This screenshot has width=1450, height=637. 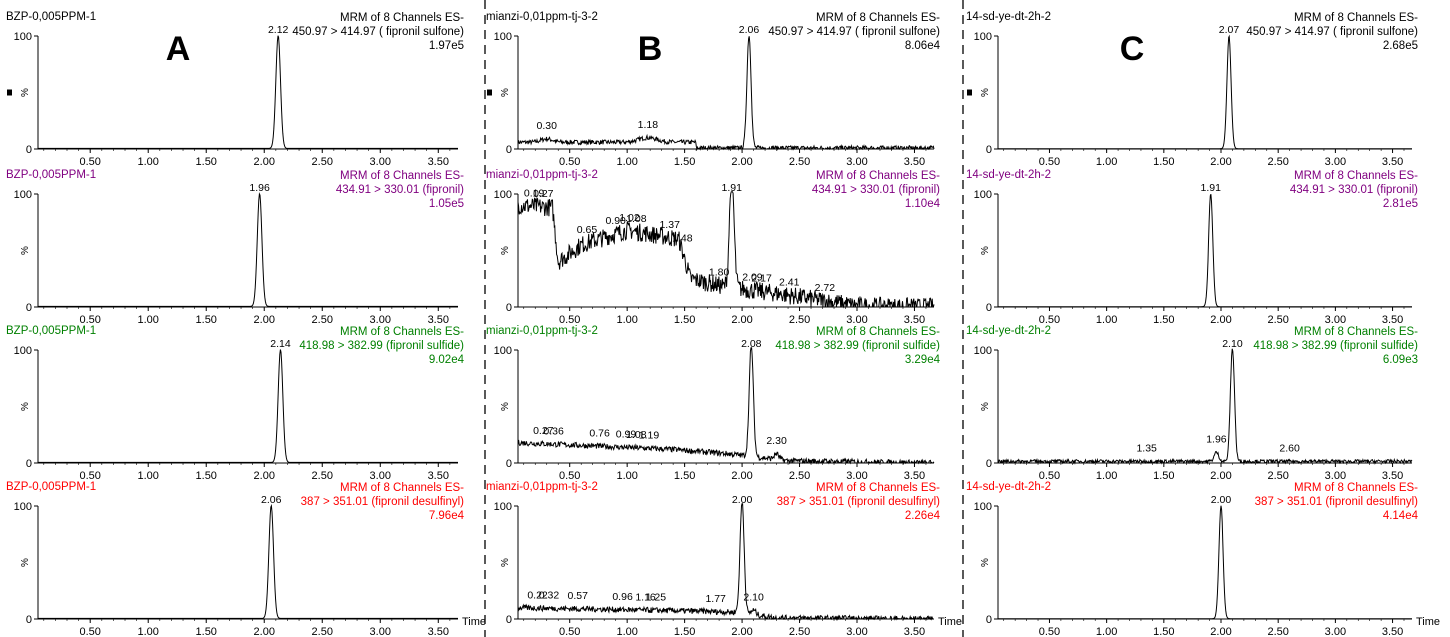 What do you see at coordinates (446, 204) in the screenshot?
I see `channel-header: 1.05e5` at bounding box center [446, 204].